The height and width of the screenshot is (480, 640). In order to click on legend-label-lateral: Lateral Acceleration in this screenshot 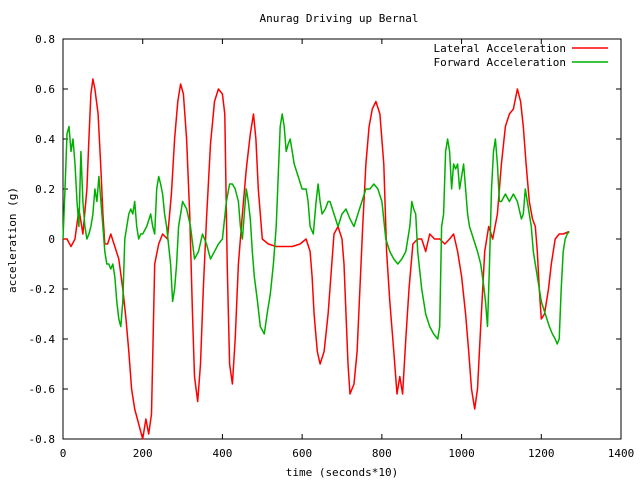, I will do `click(500, 48)`.